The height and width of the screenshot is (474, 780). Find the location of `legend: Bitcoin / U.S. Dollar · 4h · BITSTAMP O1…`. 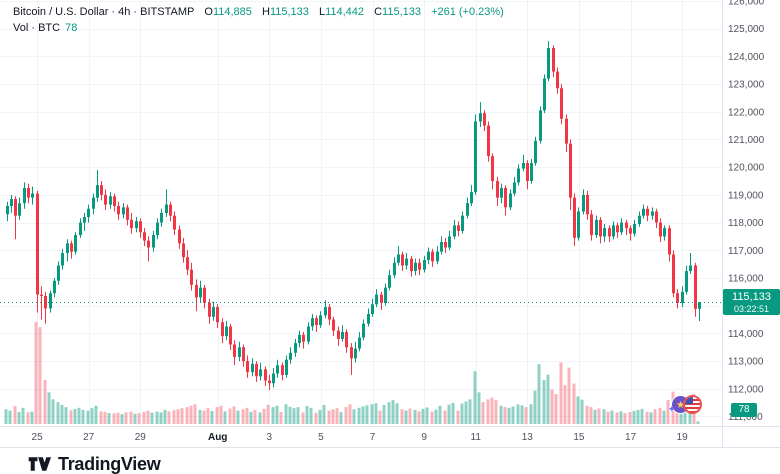

legend: Bitcoin / U.S. Dollar · 4h · BITSTAMP O1… is located at coordinates (258, 20).